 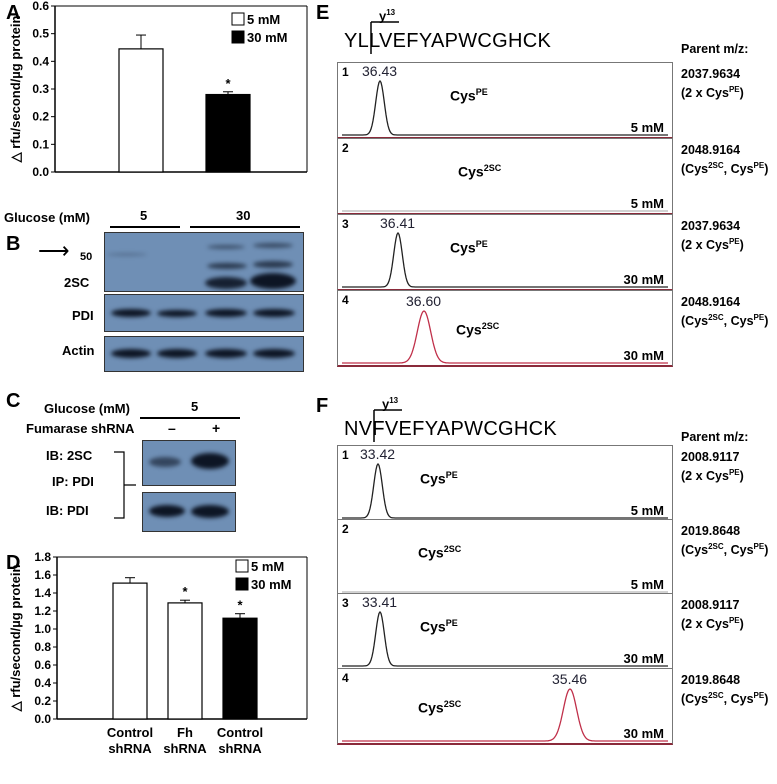 What do you see at coordinates (345, 148) in the screenshot?
I see `trace-number: 2` at bounding box center [345, 148].